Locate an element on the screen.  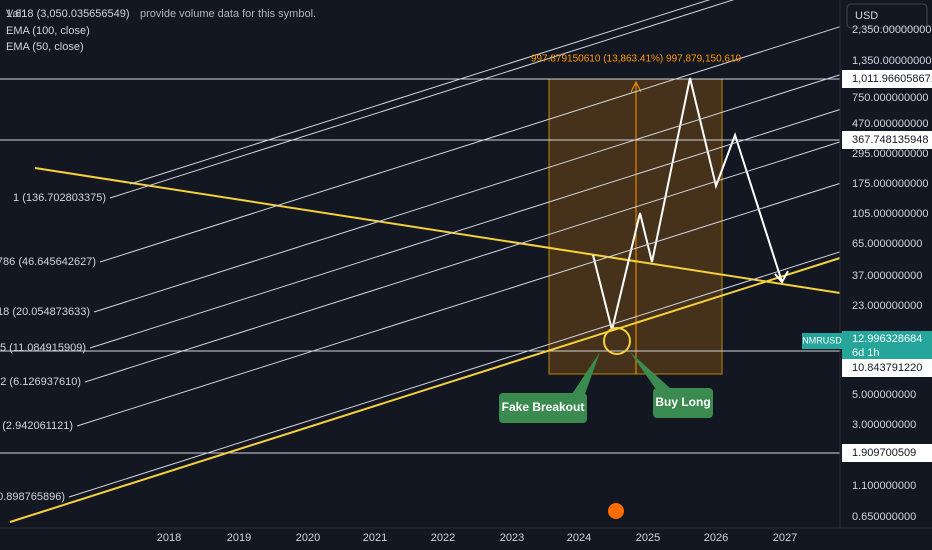
time-label: 2021 is located at coordinates (375, 538).